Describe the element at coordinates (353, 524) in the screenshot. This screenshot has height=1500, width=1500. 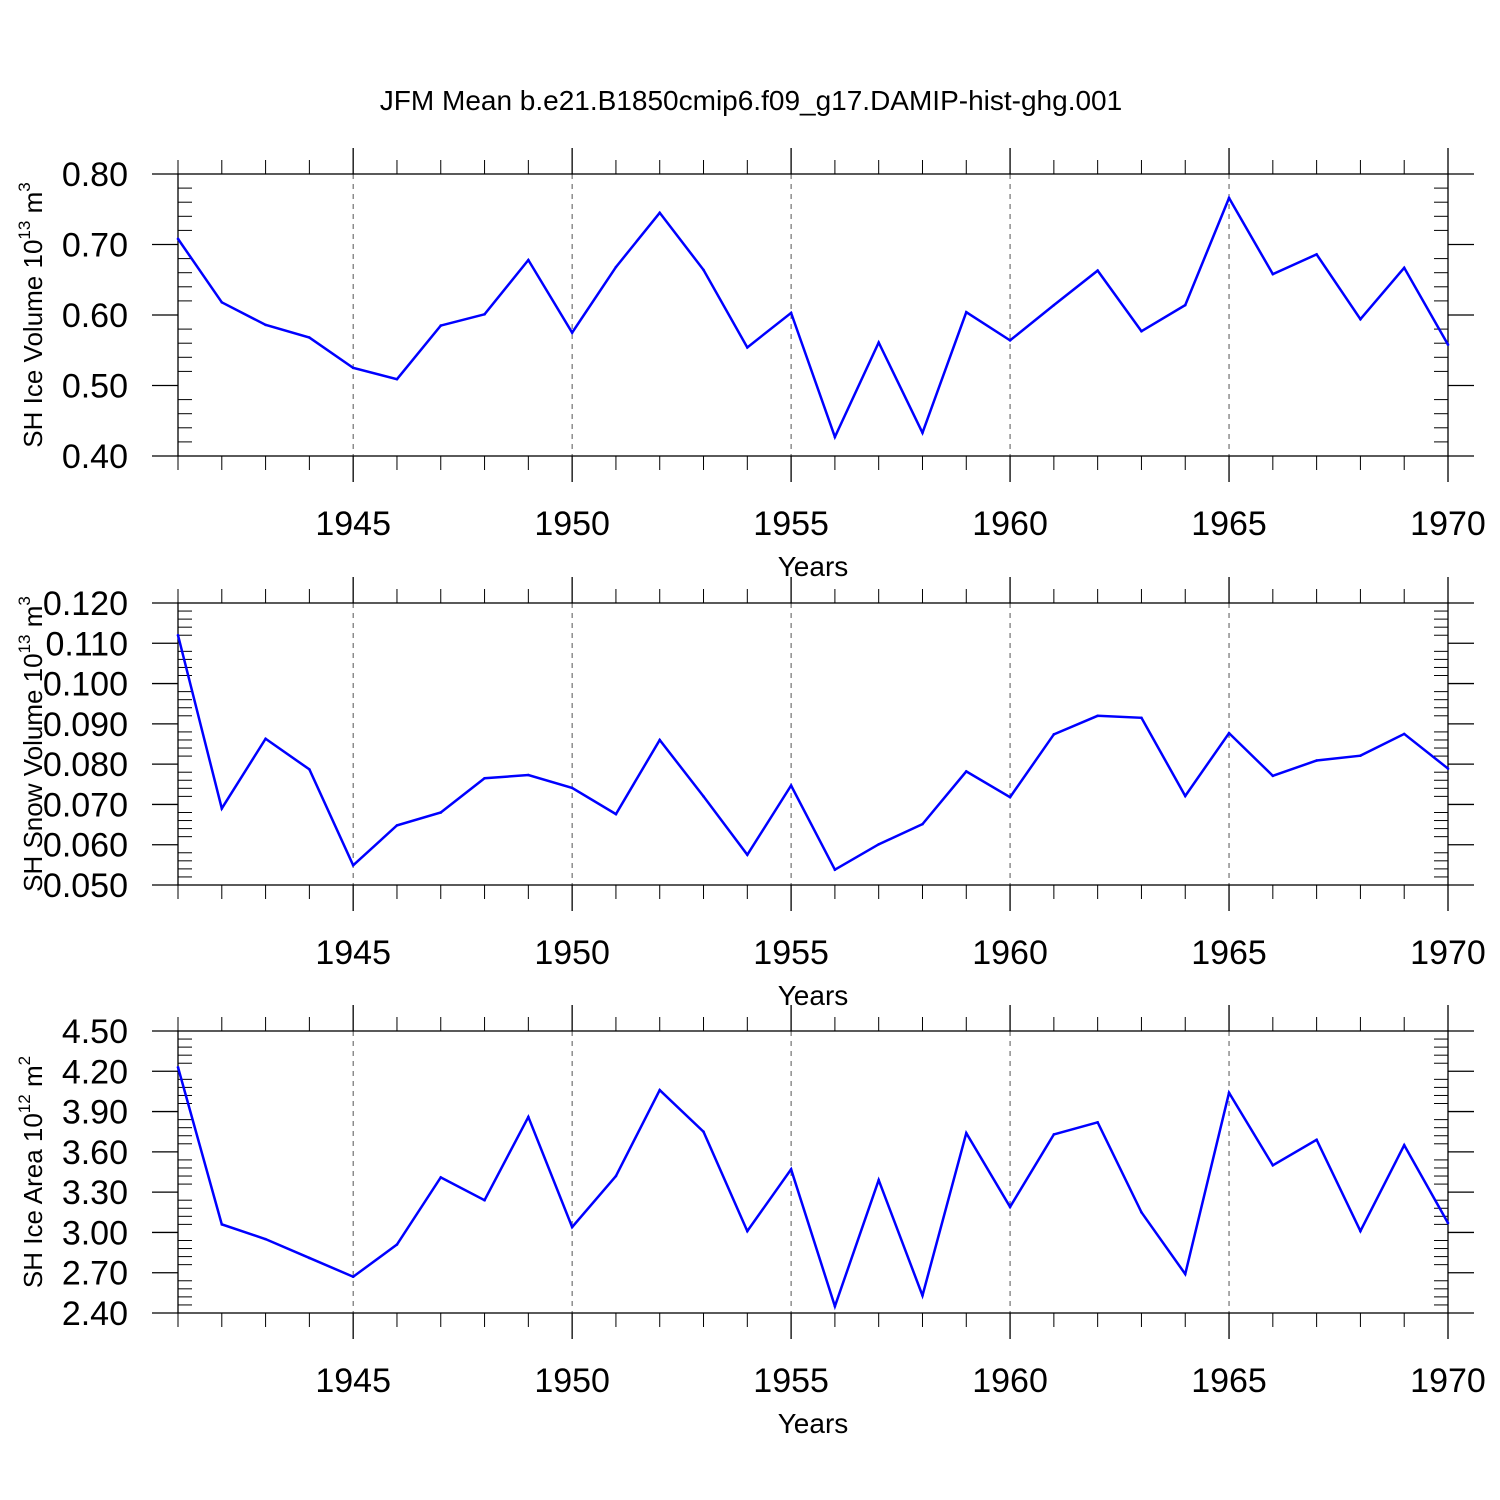
I see `x-tick-label: 1945` at that location.